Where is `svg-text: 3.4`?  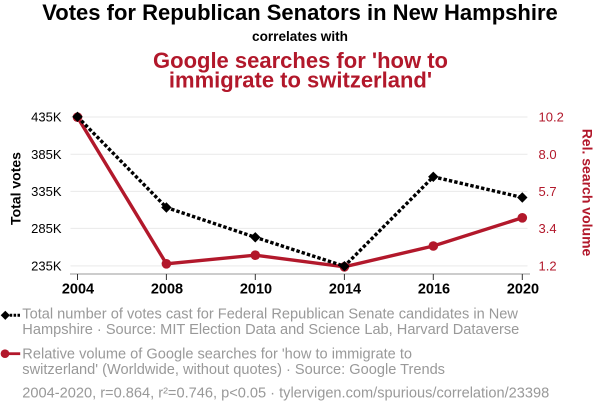
svg-text: 3.4 is located at coordinates (548, 228).